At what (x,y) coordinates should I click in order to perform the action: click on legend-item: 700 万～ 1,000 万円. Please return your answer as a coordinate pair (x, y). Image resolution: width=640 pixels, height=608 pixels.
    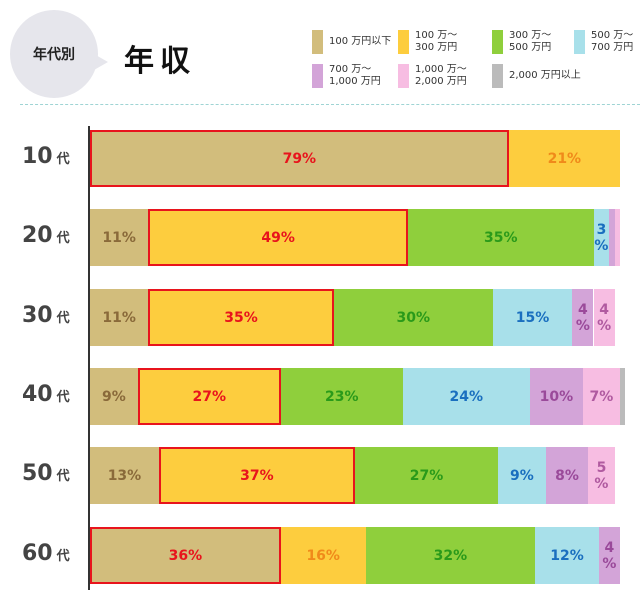
    Looking at the image, I should click on (346, 76).